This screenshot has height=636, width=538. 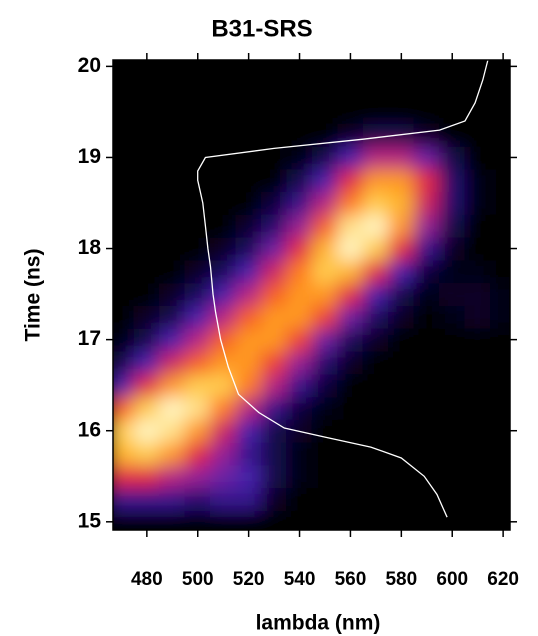 I want to click on y-axis-label: Time (ns), so click(x=33, y=295).